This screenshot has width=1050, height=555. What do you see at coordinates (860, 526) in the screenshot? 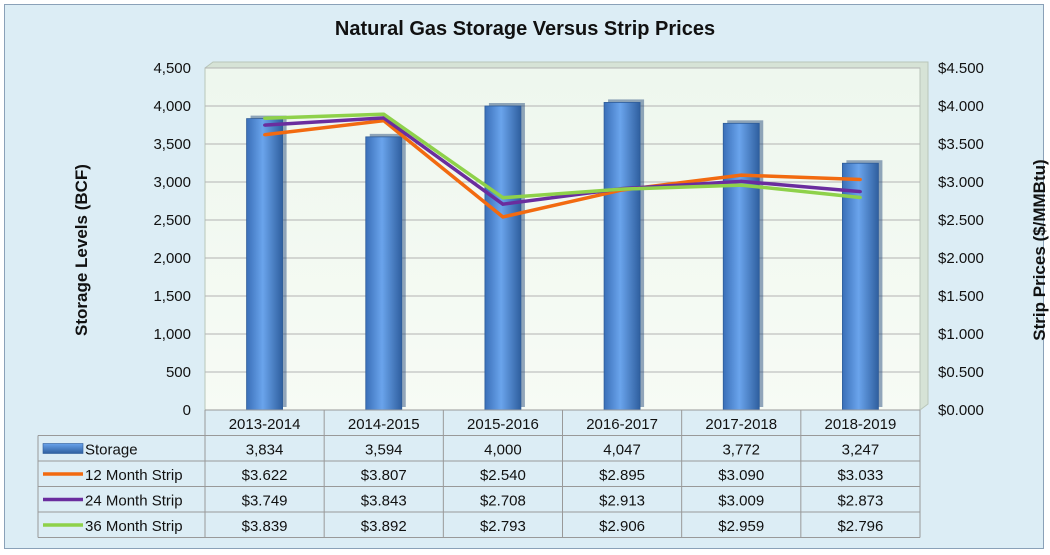
I see `data-label: $2.796` at bounding box center [860, 526].